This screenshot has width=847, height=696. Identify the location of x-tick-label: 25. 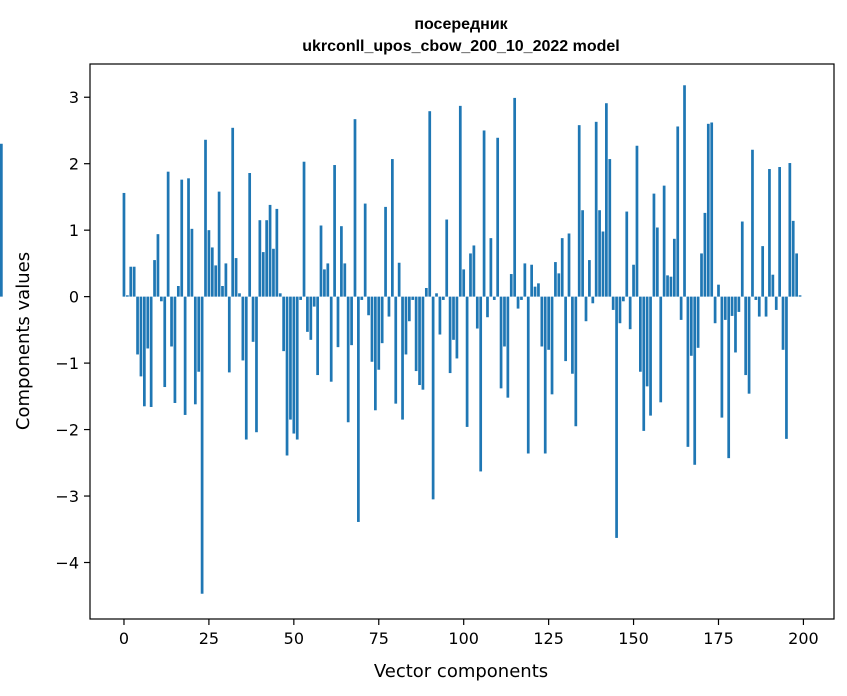
(209, 638).